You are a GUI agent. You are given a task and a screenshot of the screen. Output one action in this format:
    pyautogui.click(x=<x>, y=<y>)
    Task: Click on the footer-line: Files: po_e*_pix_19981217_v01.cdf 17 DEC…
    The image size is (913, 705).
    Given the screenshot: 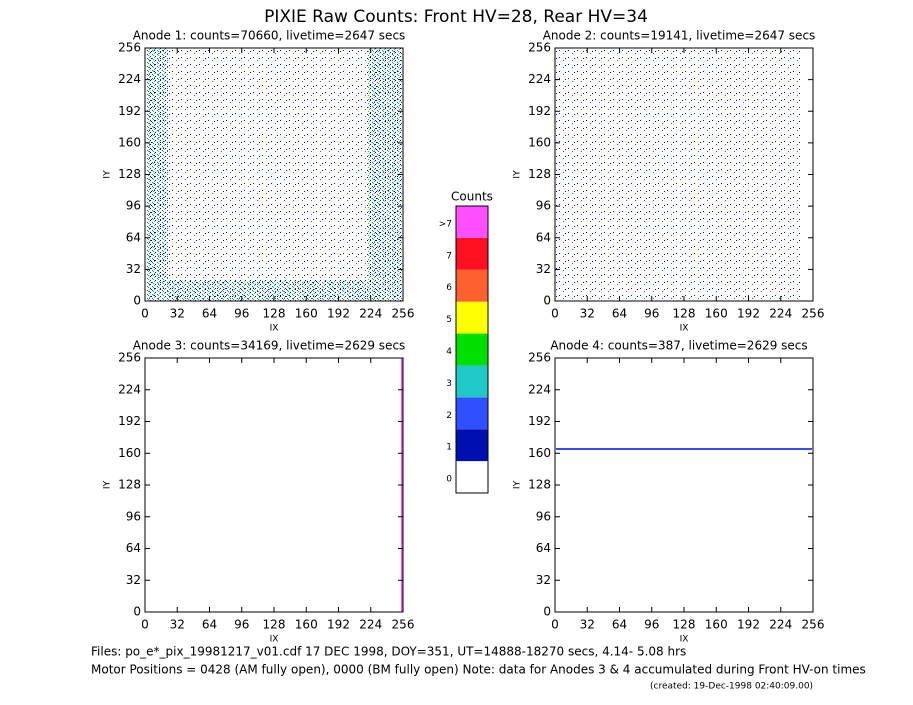 What is the action you would take?
    pyautogui.click(x=388, y=652)
    